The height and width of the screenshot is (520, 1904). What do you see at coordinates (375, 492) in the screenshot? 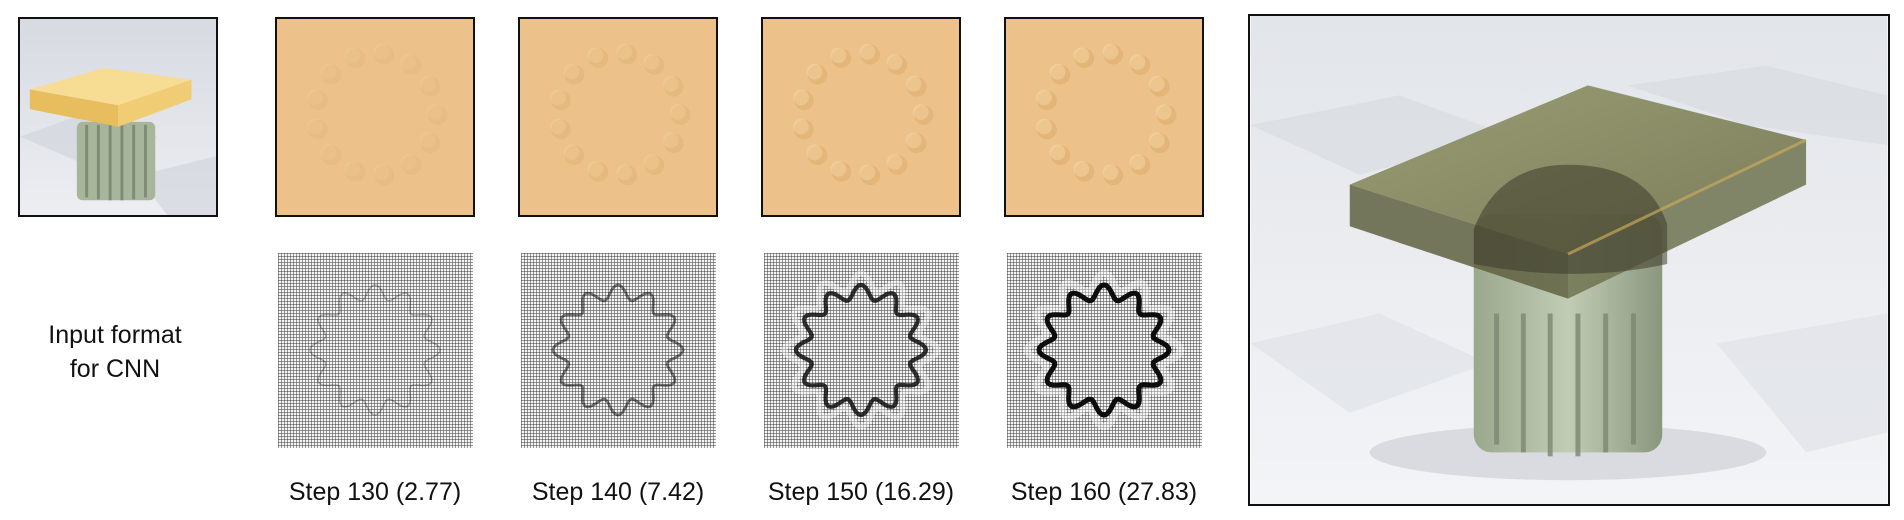
I see `step-label: Step 130 (2.77)` at bounding box center [375, 492].